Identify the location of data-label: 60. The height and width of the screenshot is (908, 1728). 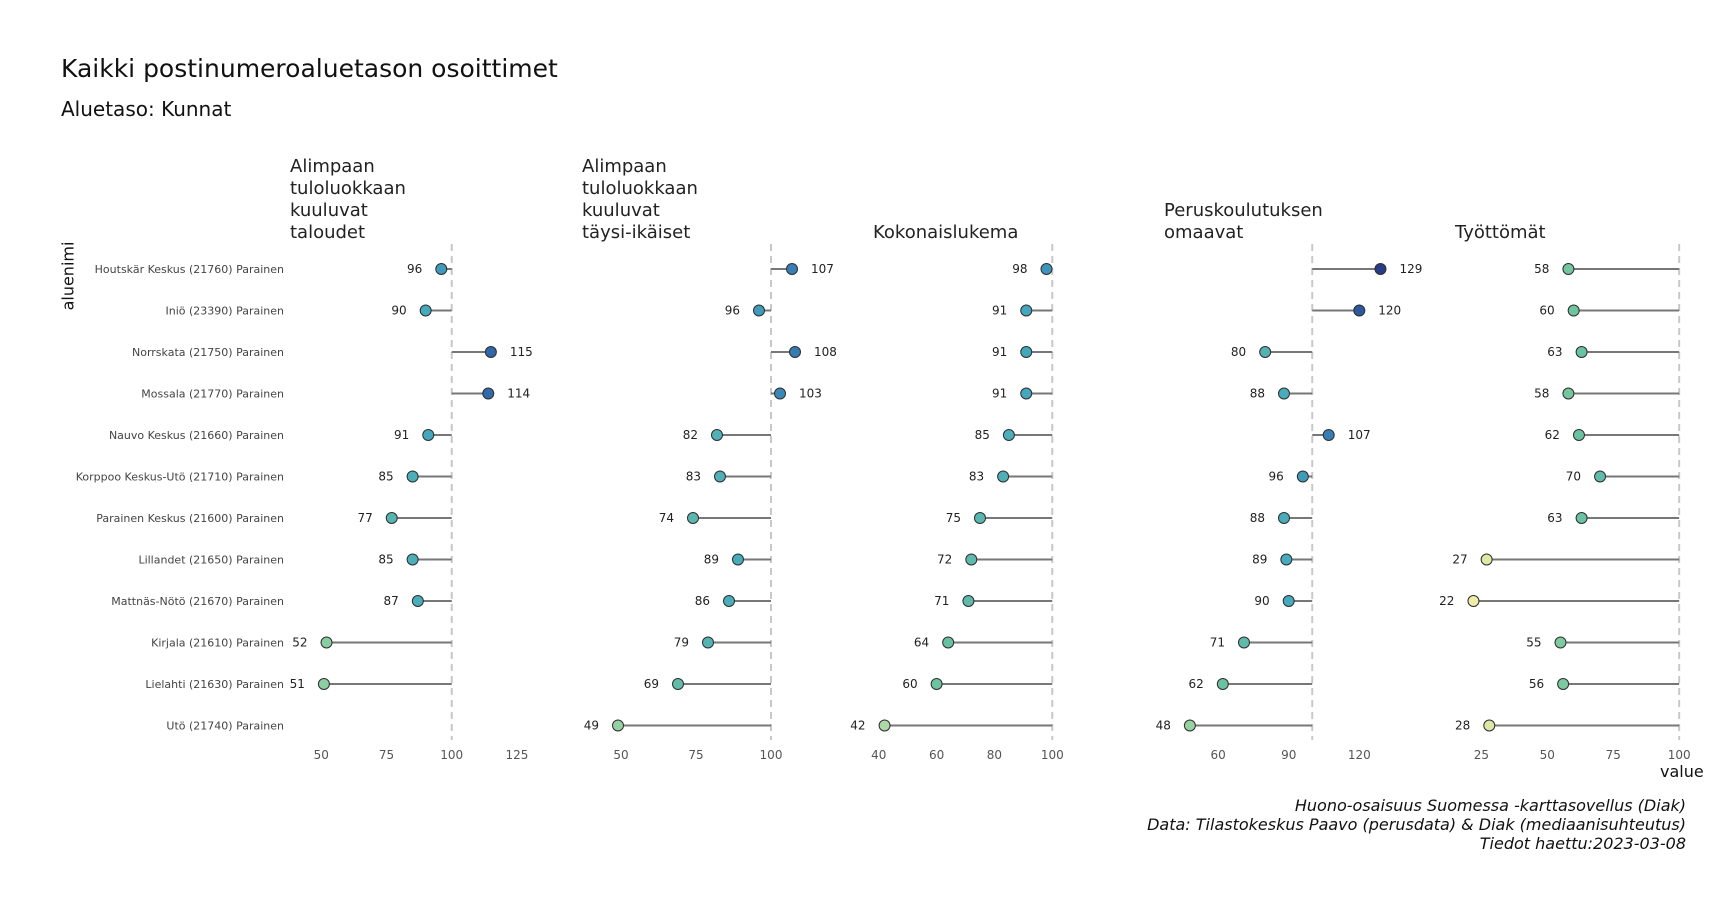
(909, 684).